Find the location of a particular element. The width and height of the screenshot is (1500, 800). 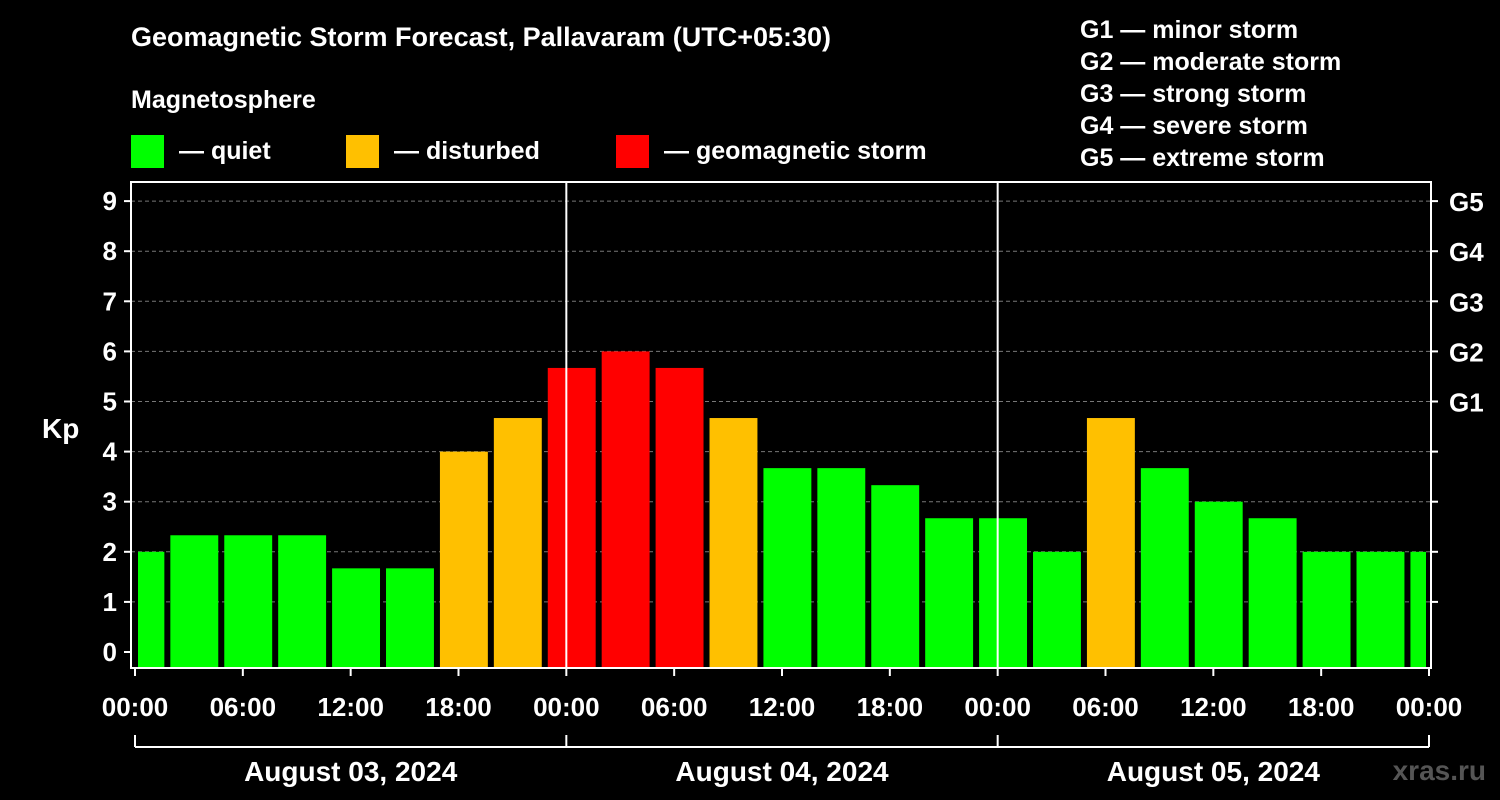

legend-title: Magnetosphere is located at coordinates (223, 100).